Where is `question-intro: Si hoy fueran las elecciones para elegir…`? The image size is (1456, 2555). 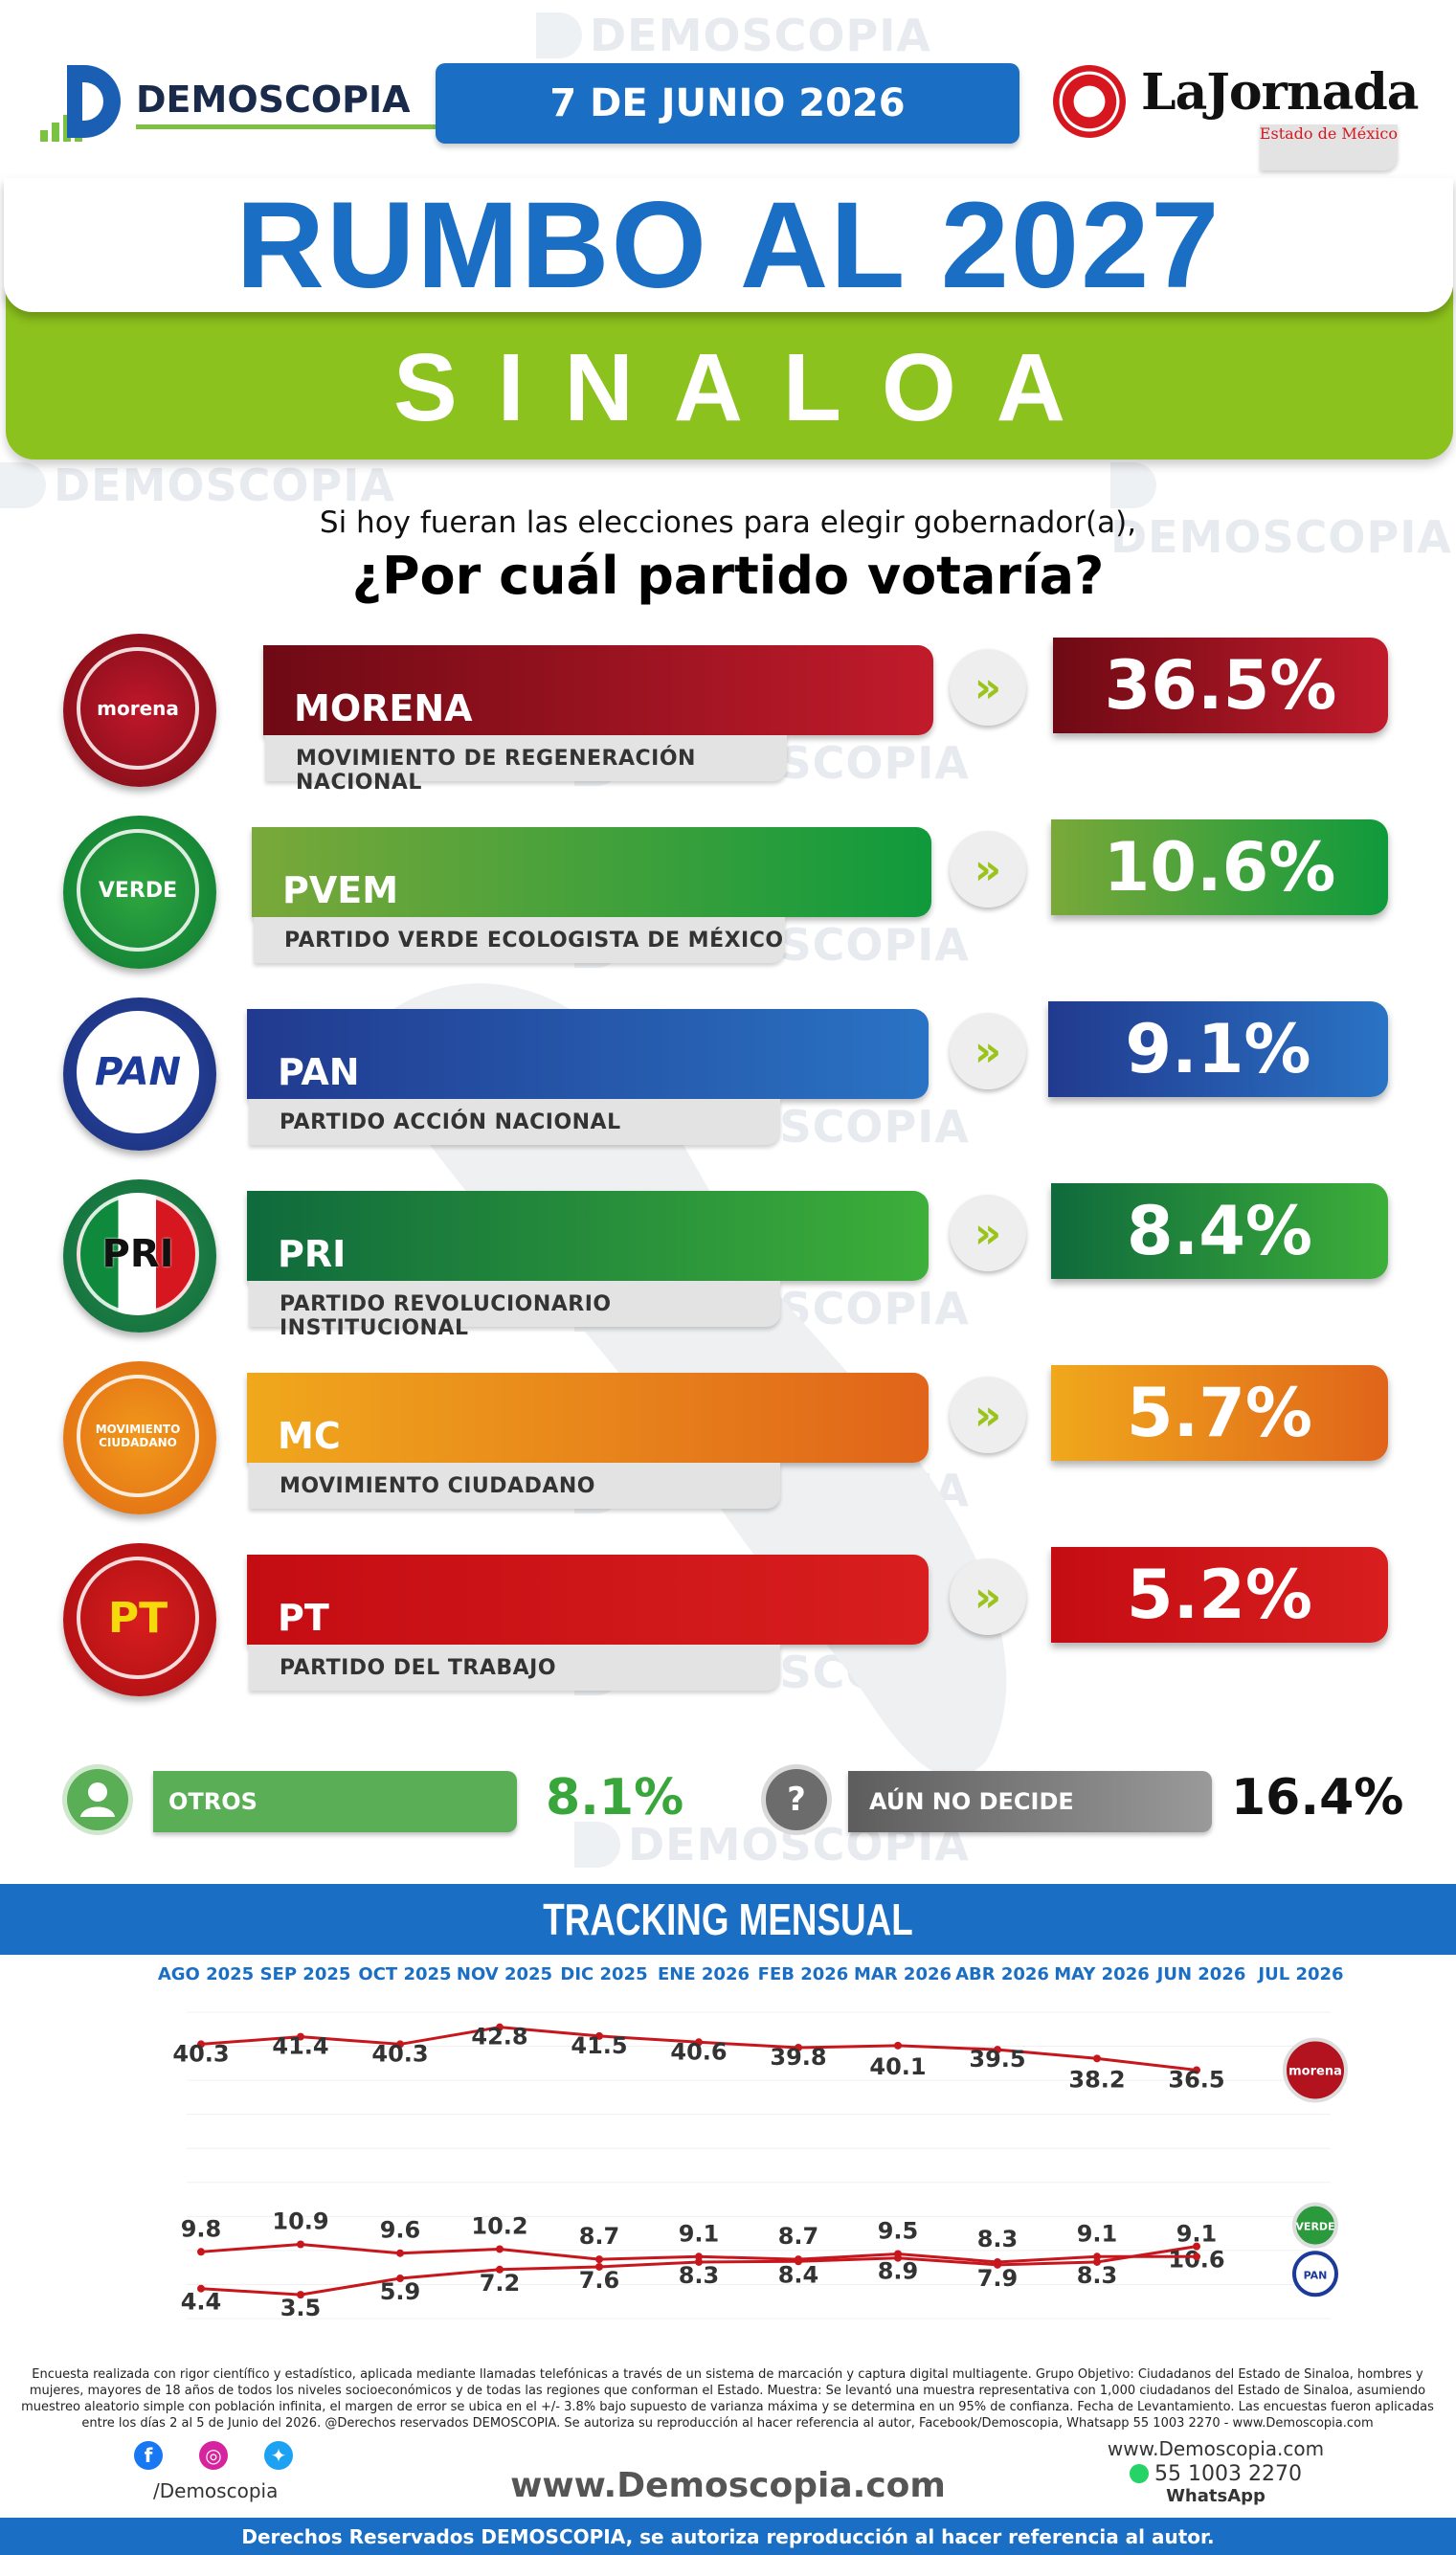
question-intro: Si hoy fueran las elecciones para elegir… is located at coordinates (728, 522).